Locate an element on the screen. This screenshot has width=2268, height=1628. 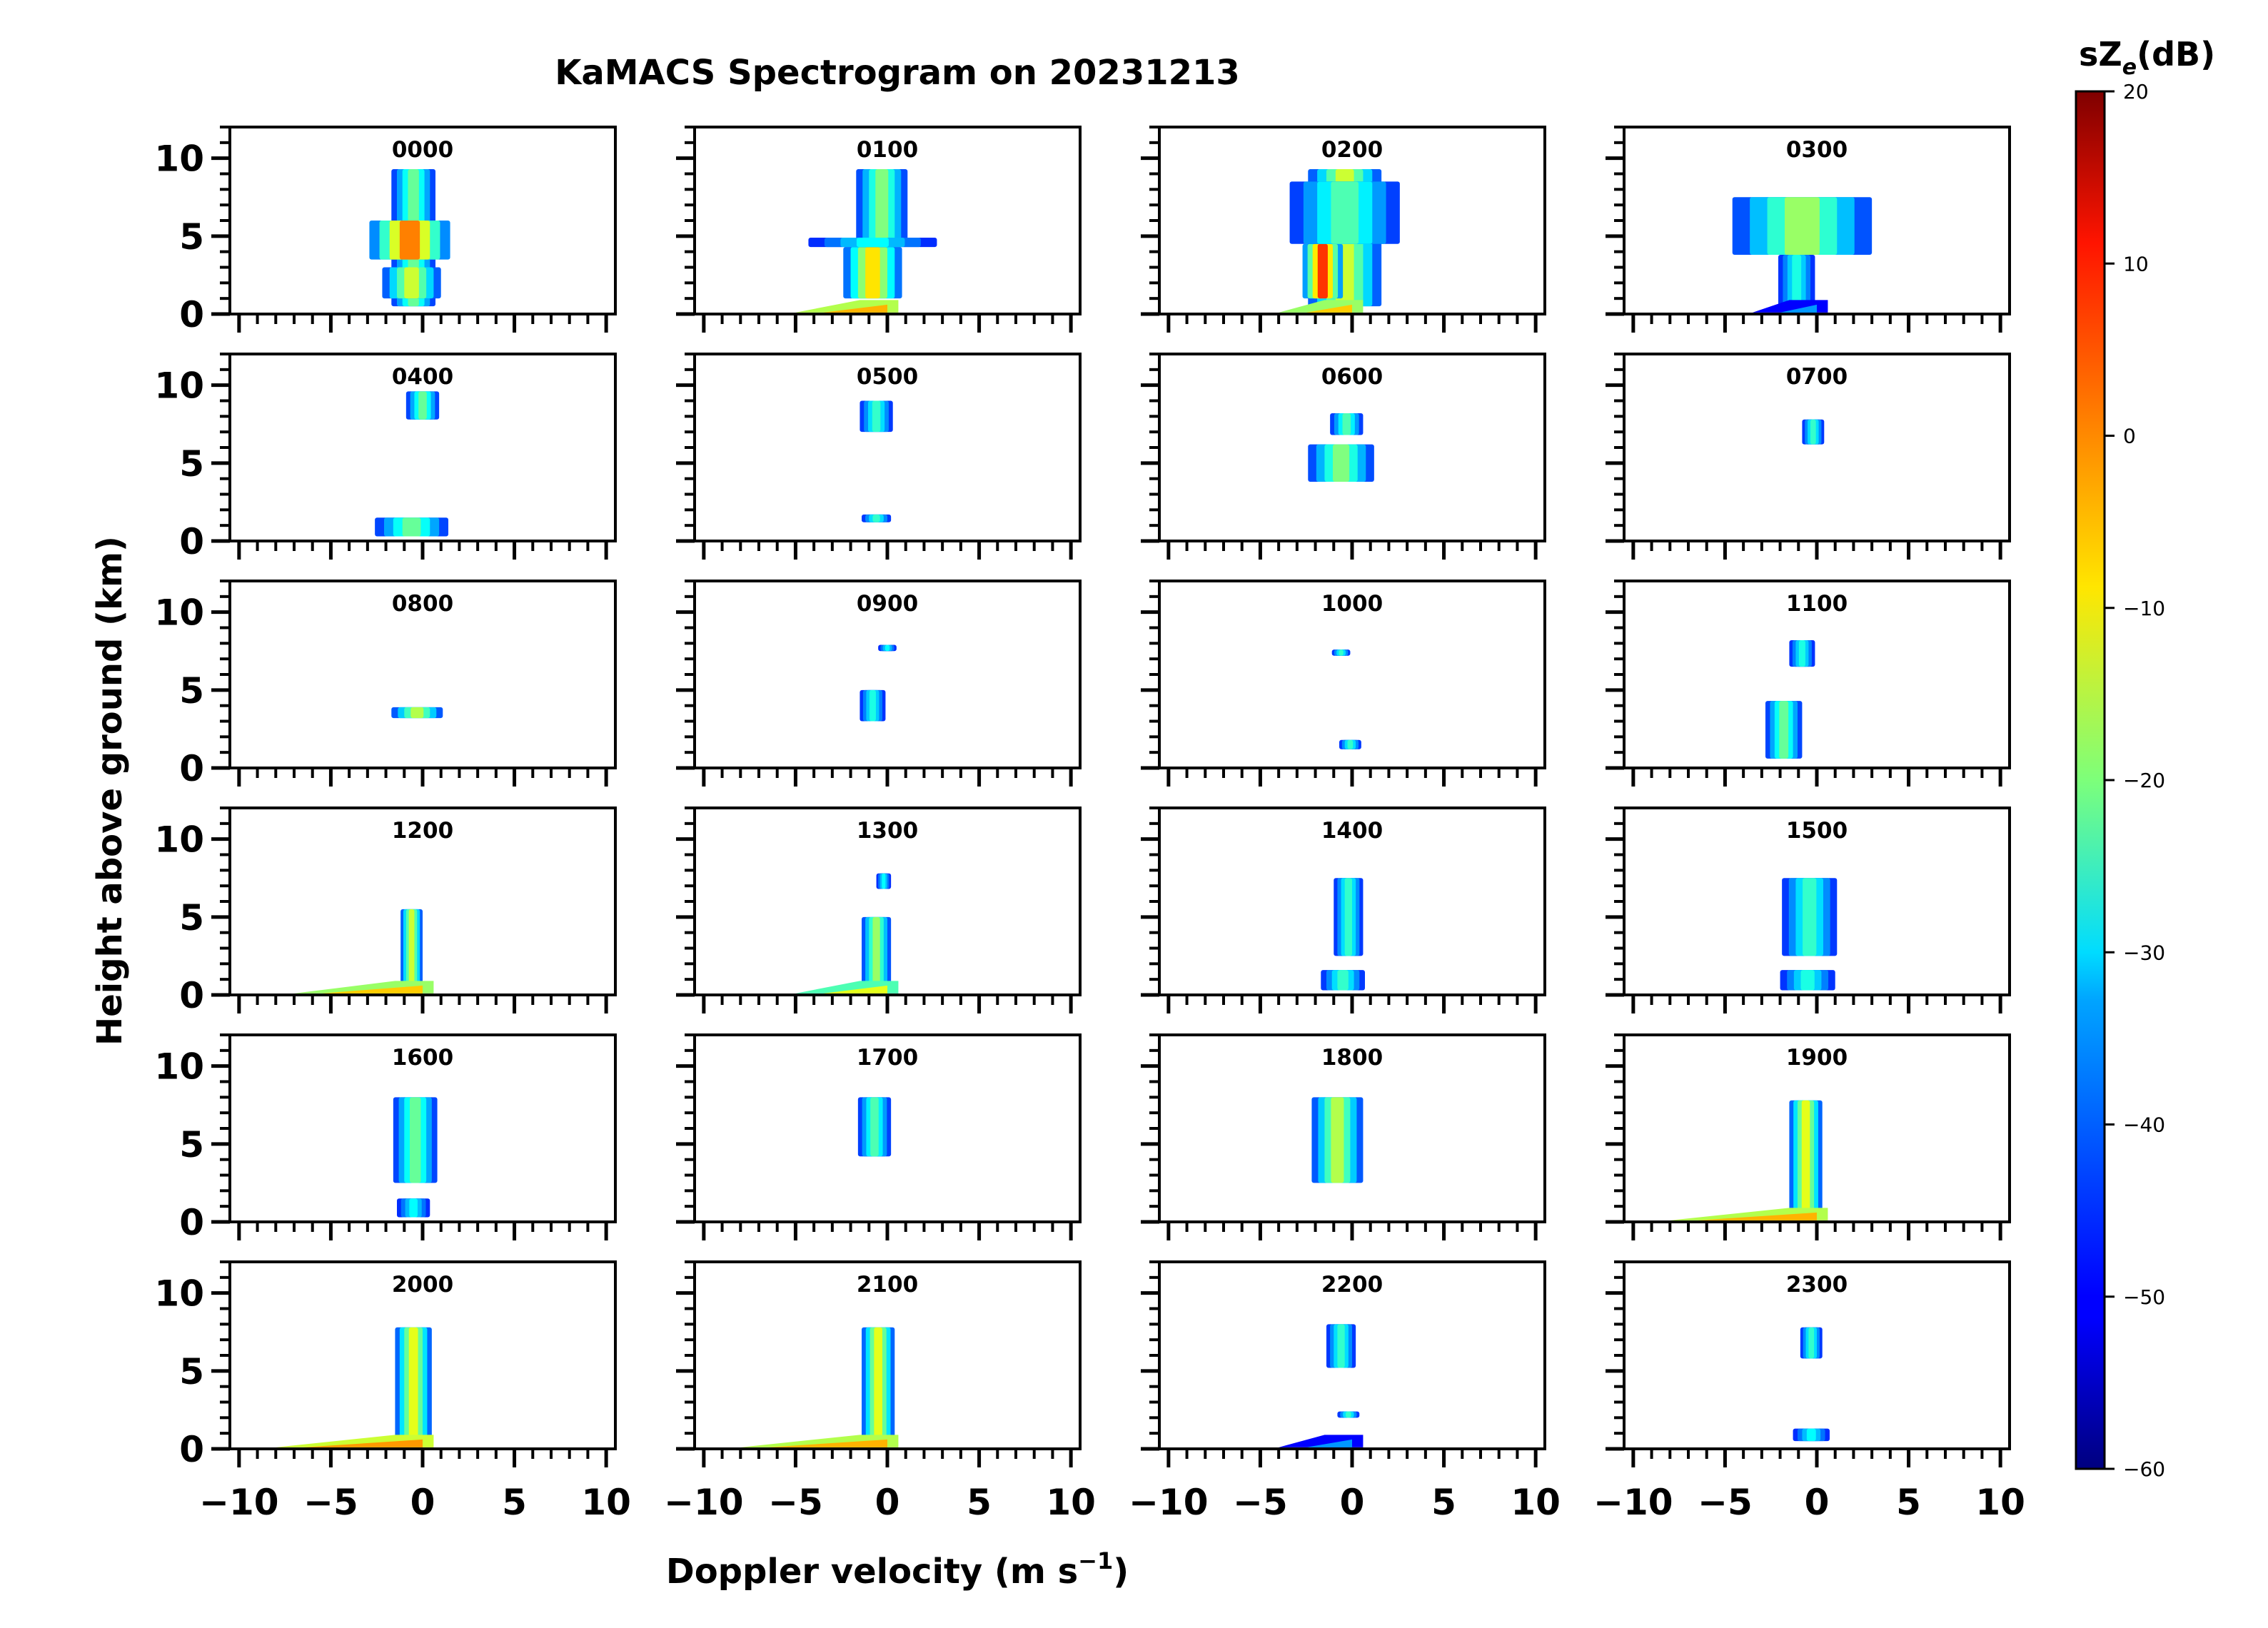
panel-title: 2000 is located at coordinates (422, 1285).